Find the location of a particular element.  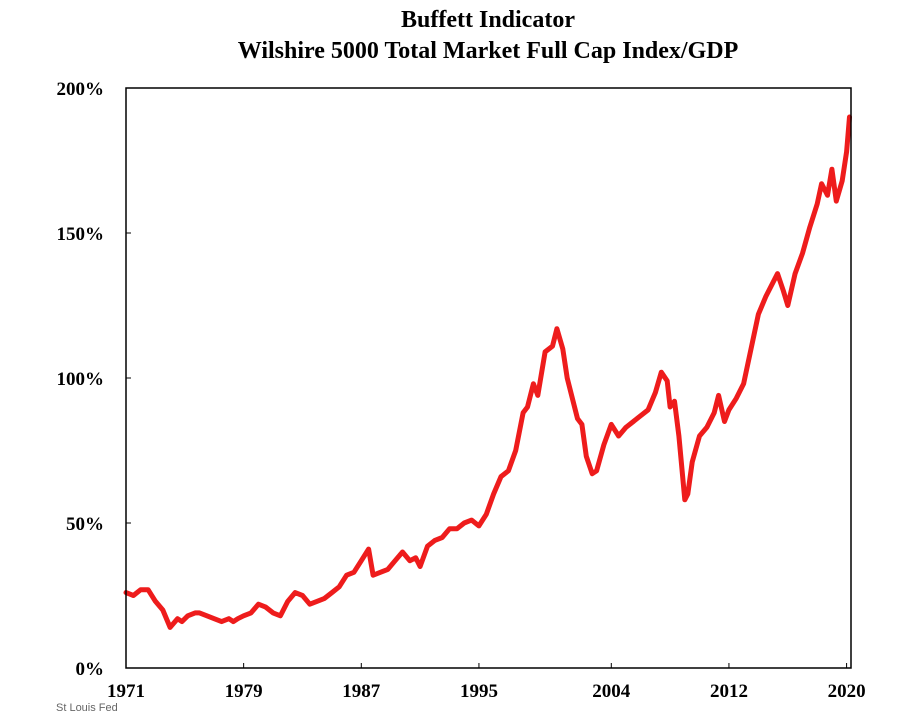

y-tick-label: 0% is located at coordinates (90, 669).